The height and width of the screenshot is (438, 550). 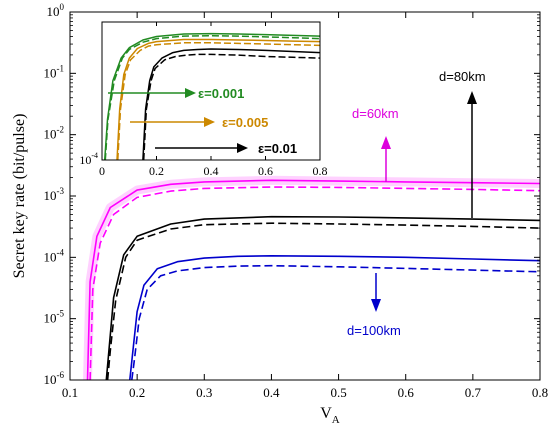 I want to click on x-tick-label: 0.1, so click(x=70, y=392).